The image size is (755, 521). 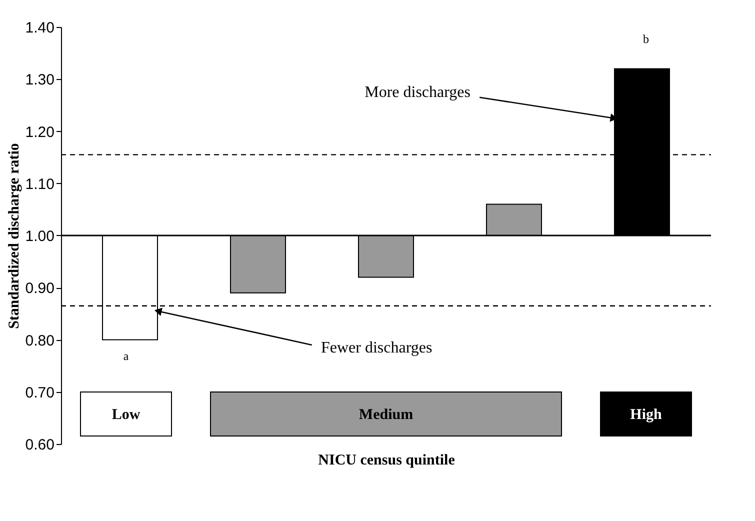 What do you see at coordinates (387, 460) in the screenshot?
I see `x-axis-title: NICU census quintile` at bounding box center [387, 460].